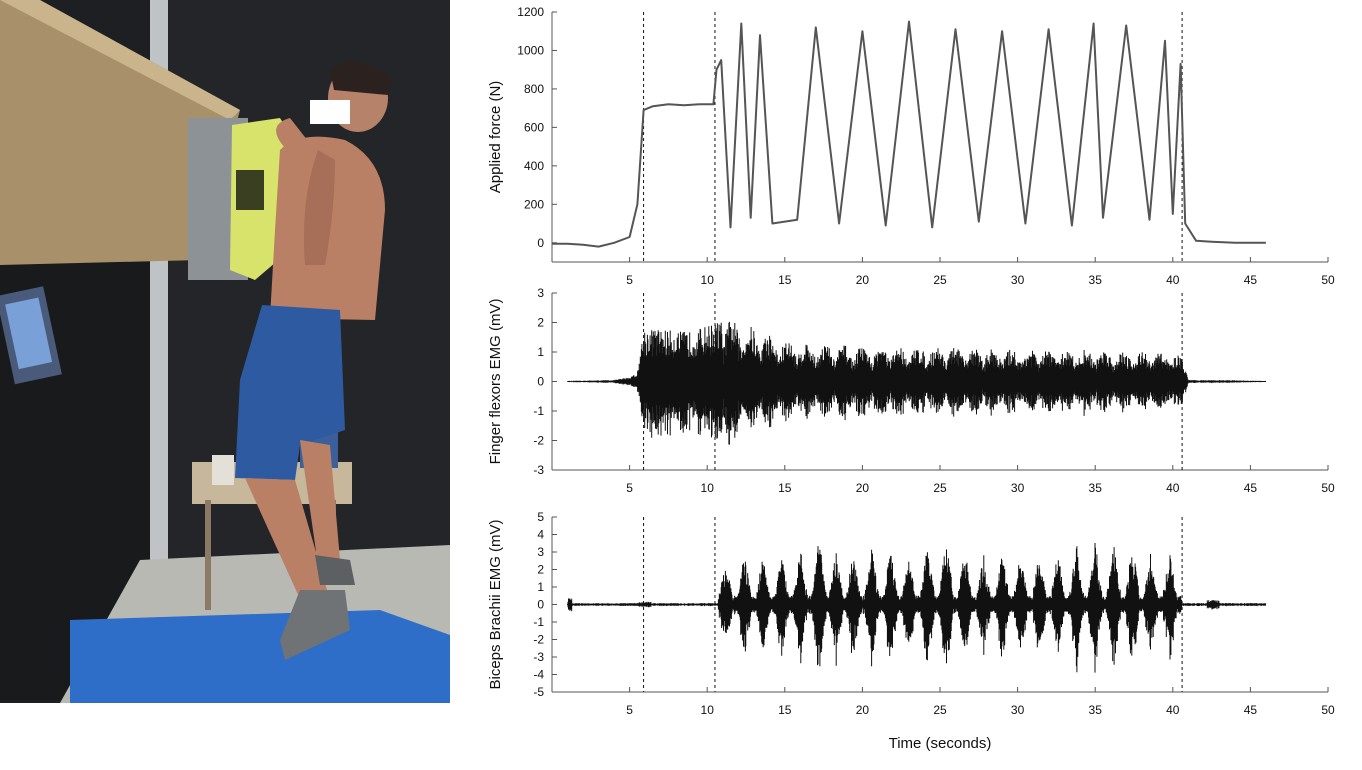  I want to click on y-tick-label: 200, so click(534, 204).